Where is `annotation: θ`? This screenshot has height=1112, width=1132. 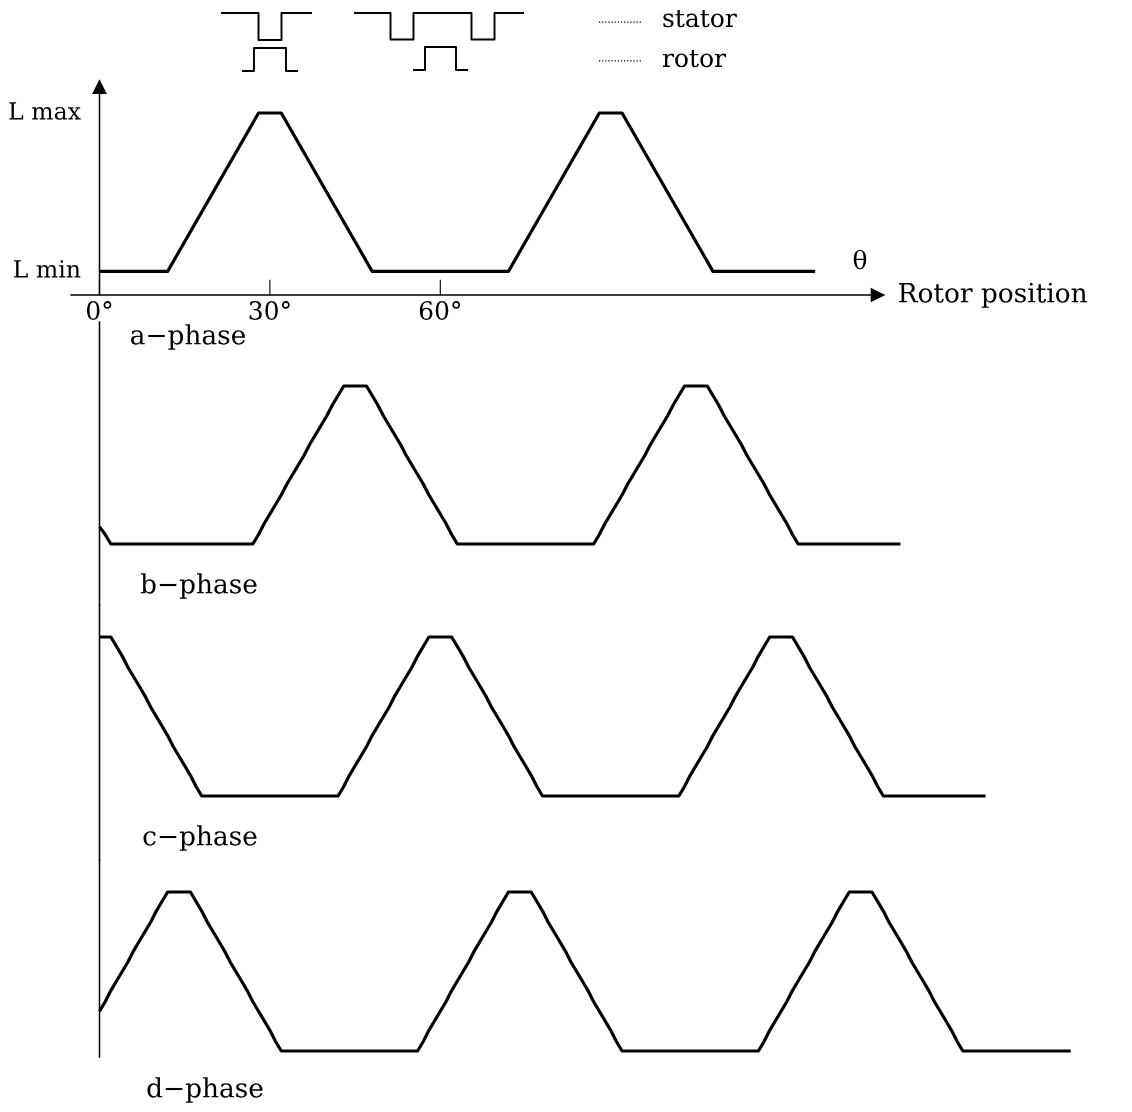 annotation: θ is located at coordinates (860, 259).